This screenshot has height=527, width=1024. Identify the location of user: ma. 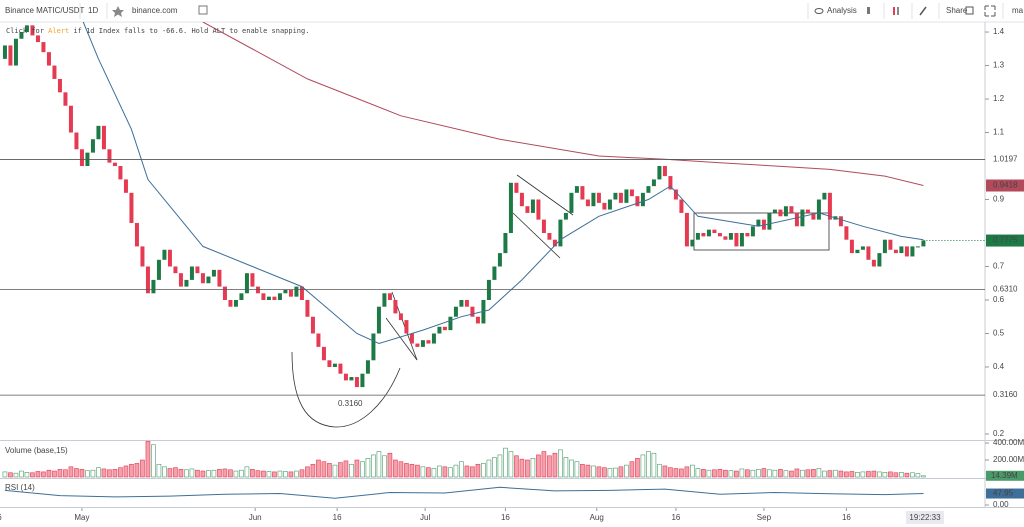
(1018, 10).